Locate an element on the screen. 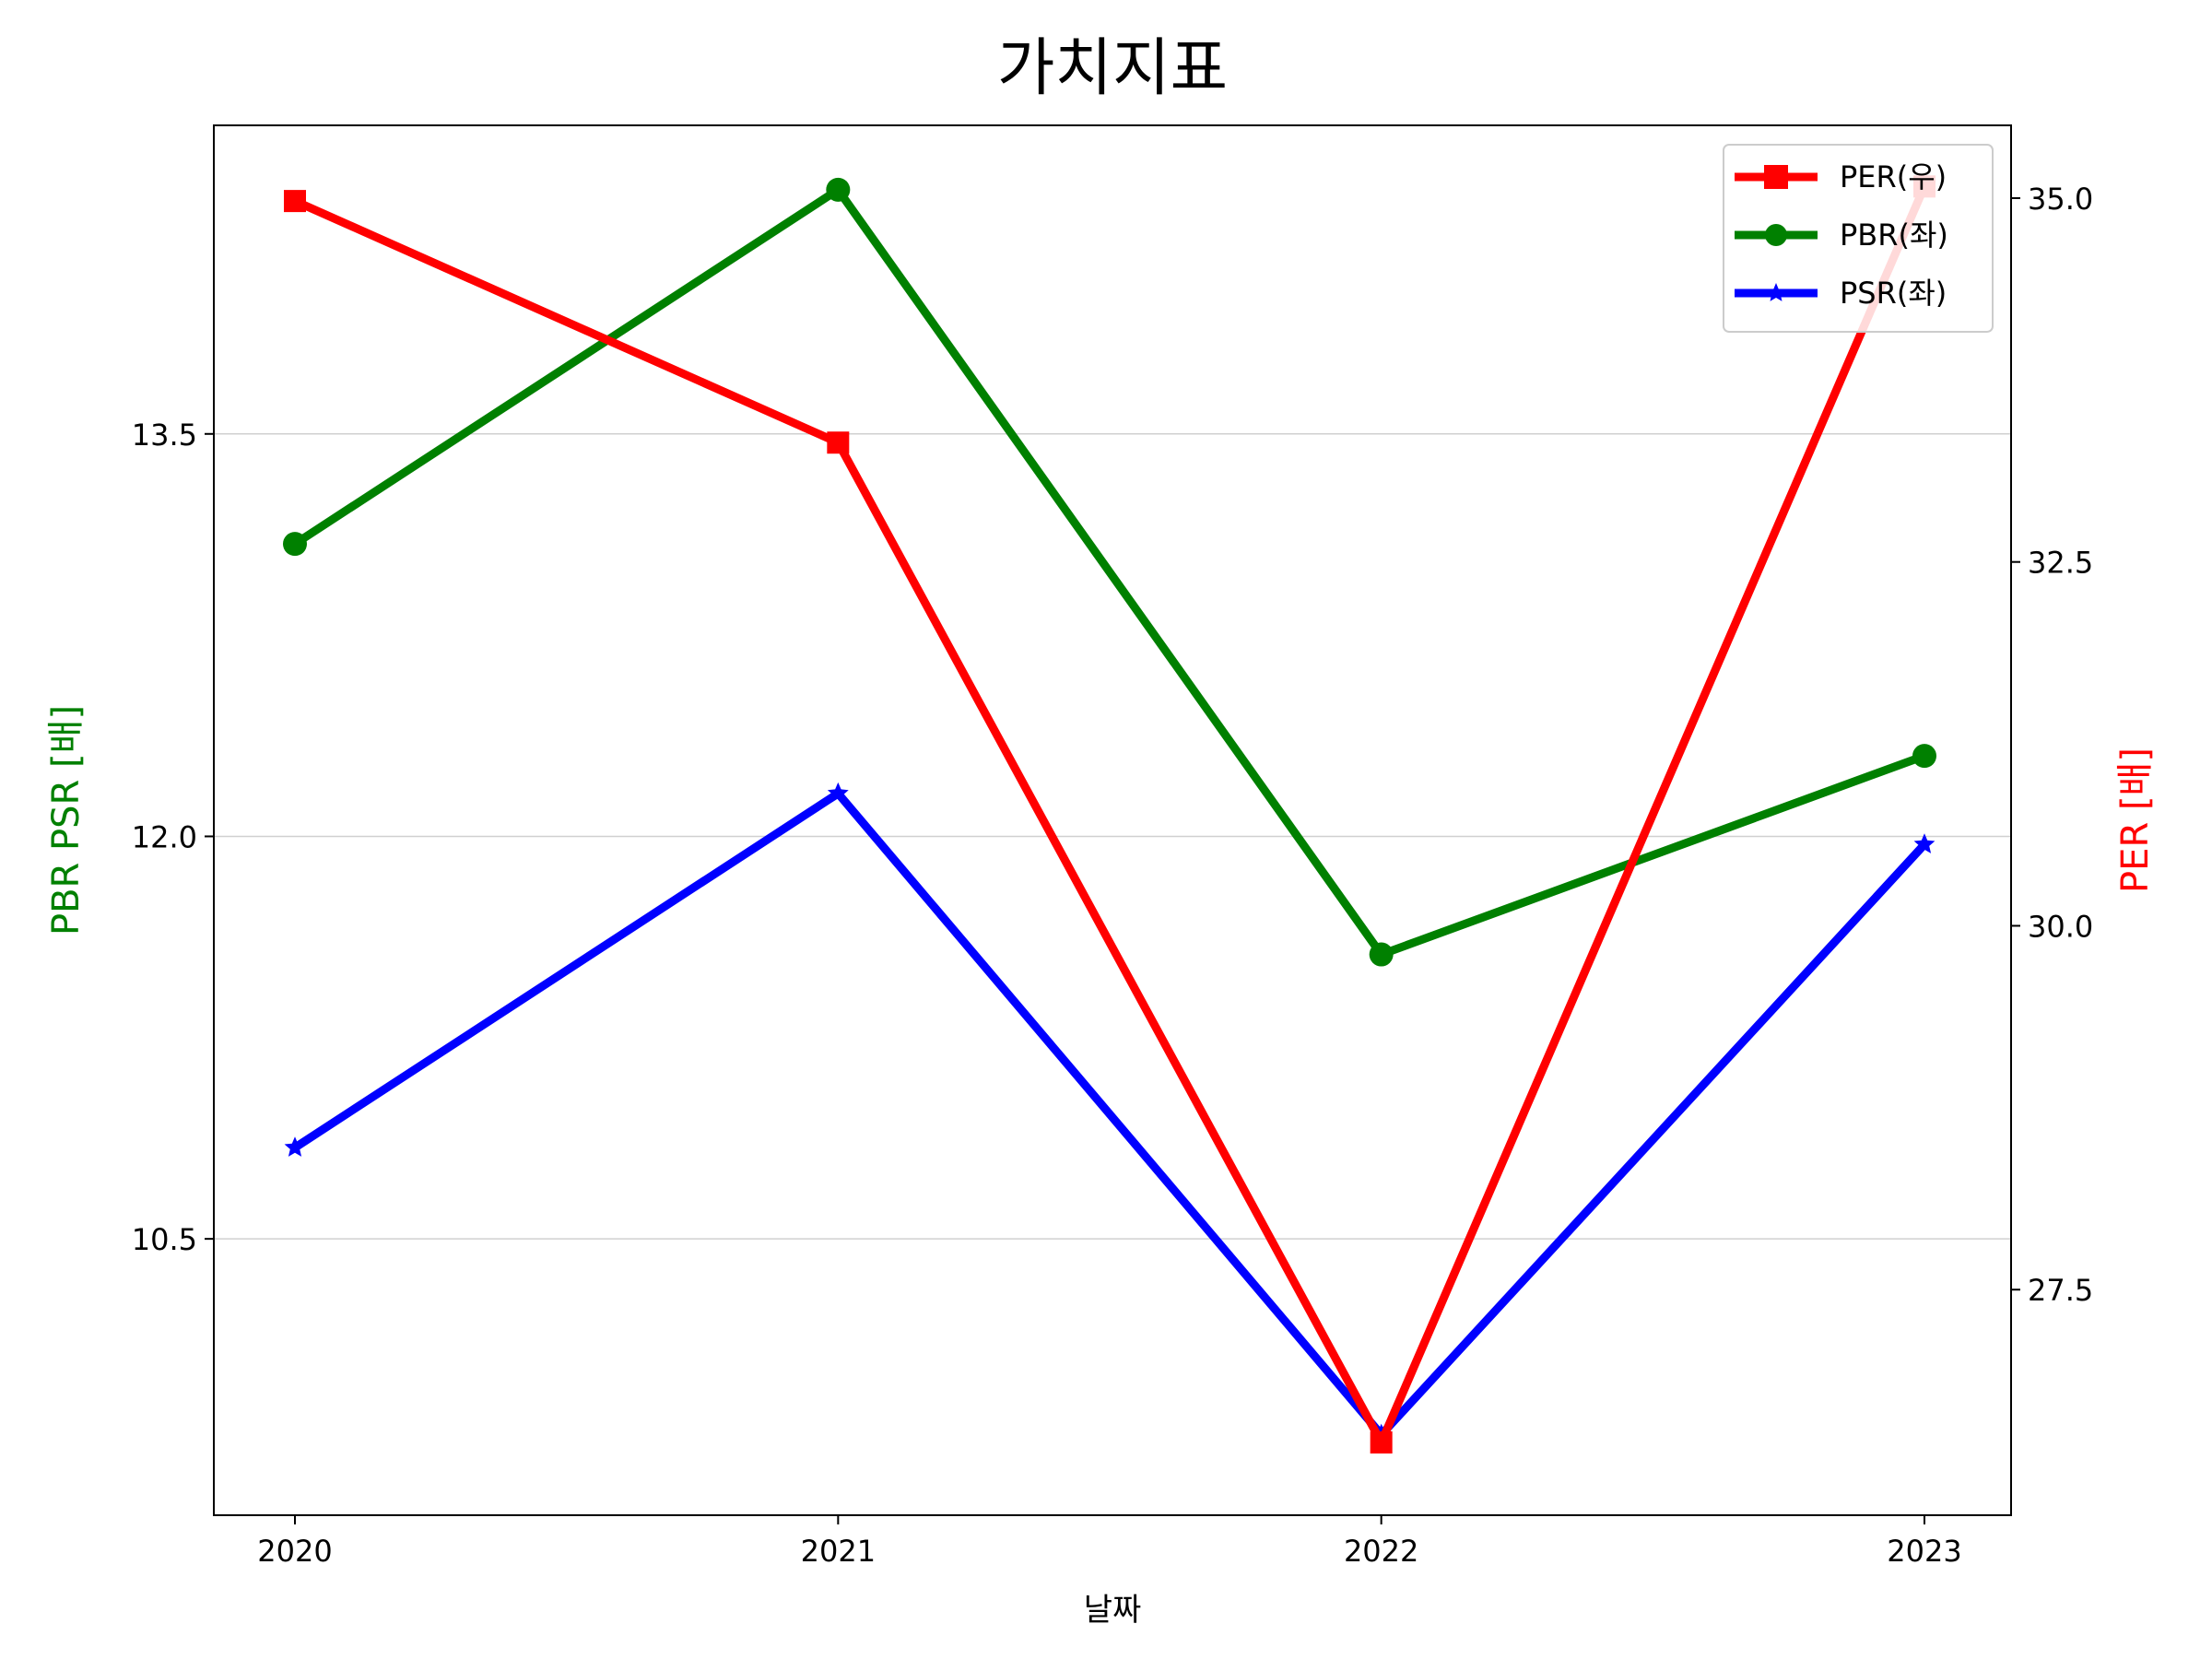  y-right-tick-label: 30.0 is located at coordinates (2060, 926).